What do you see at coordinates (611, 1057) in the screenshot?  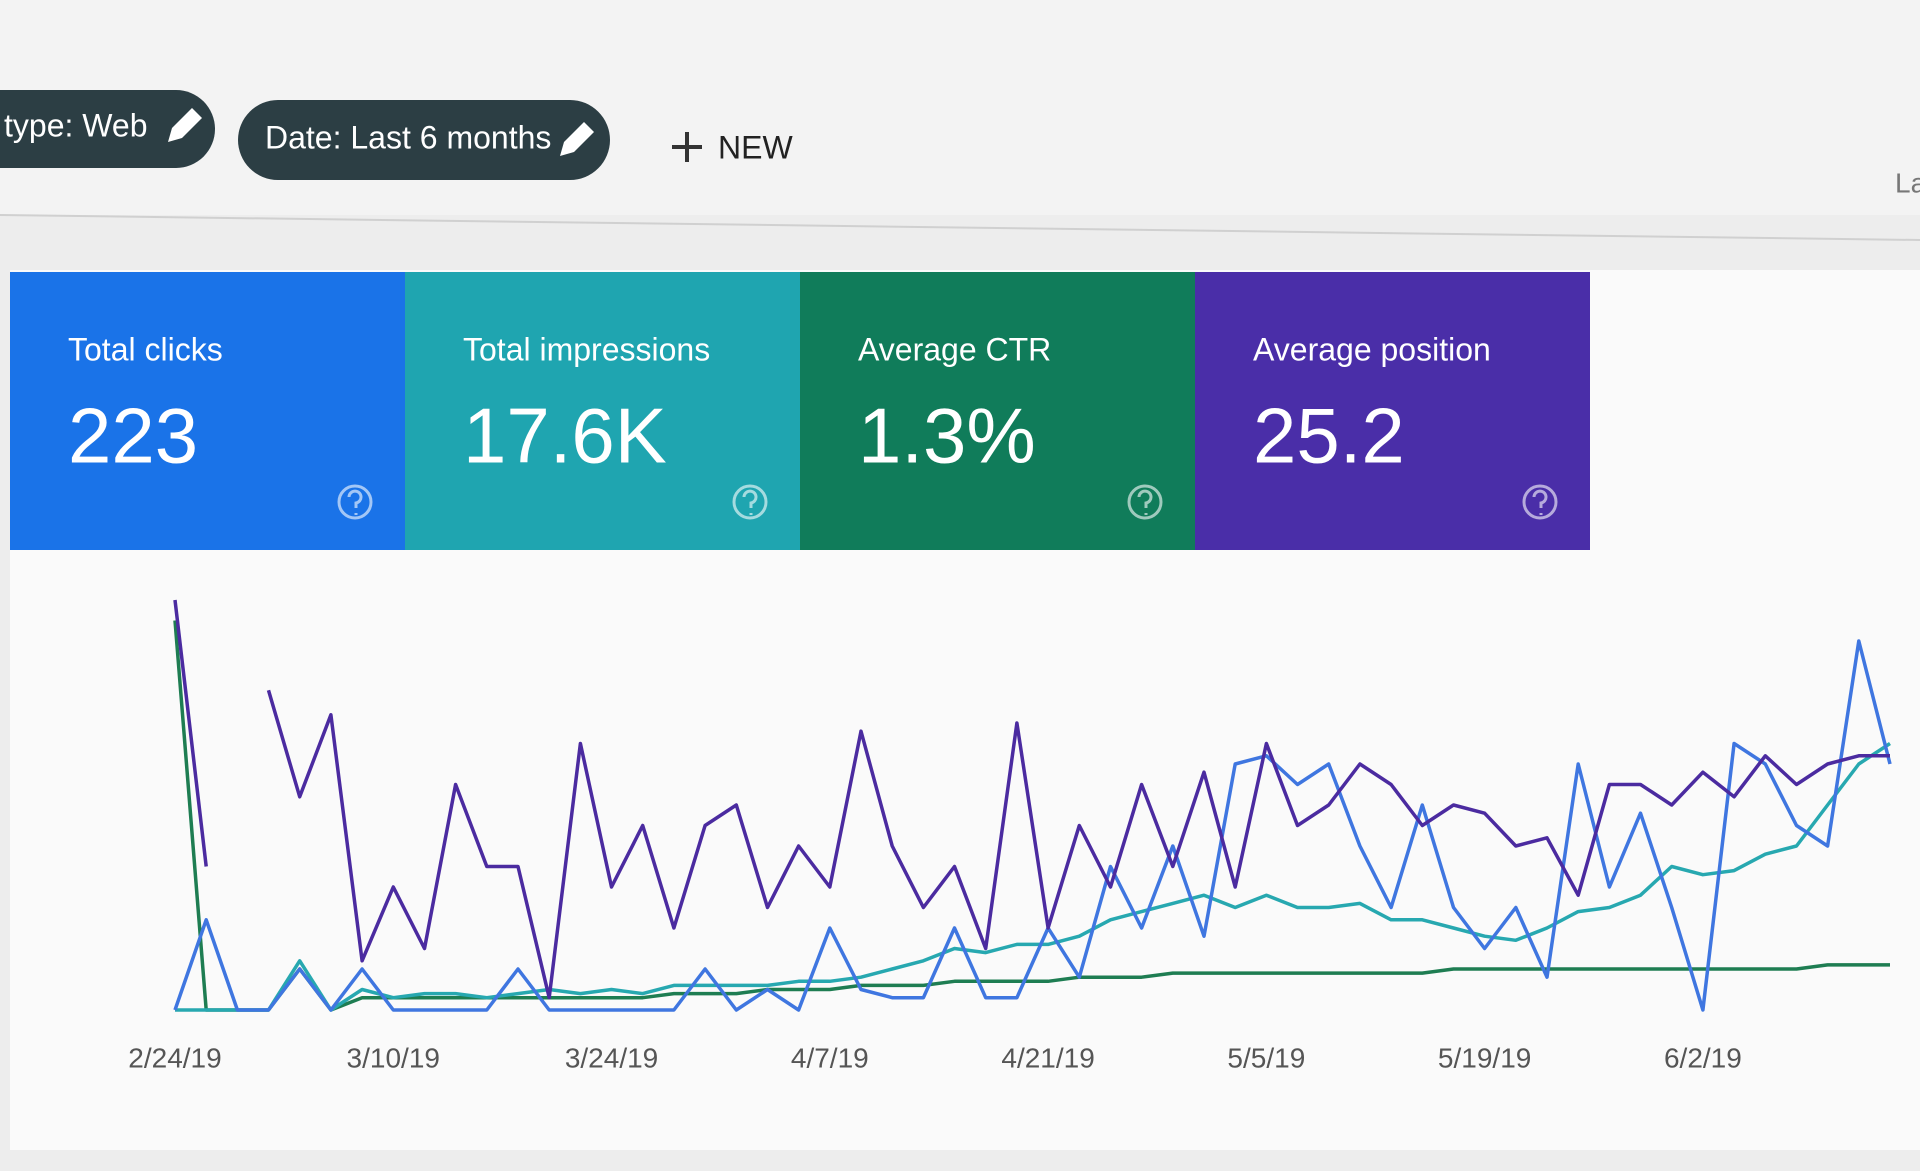 I see `x-tick-label: 3/24/19` at bounding box center [611, 1057].